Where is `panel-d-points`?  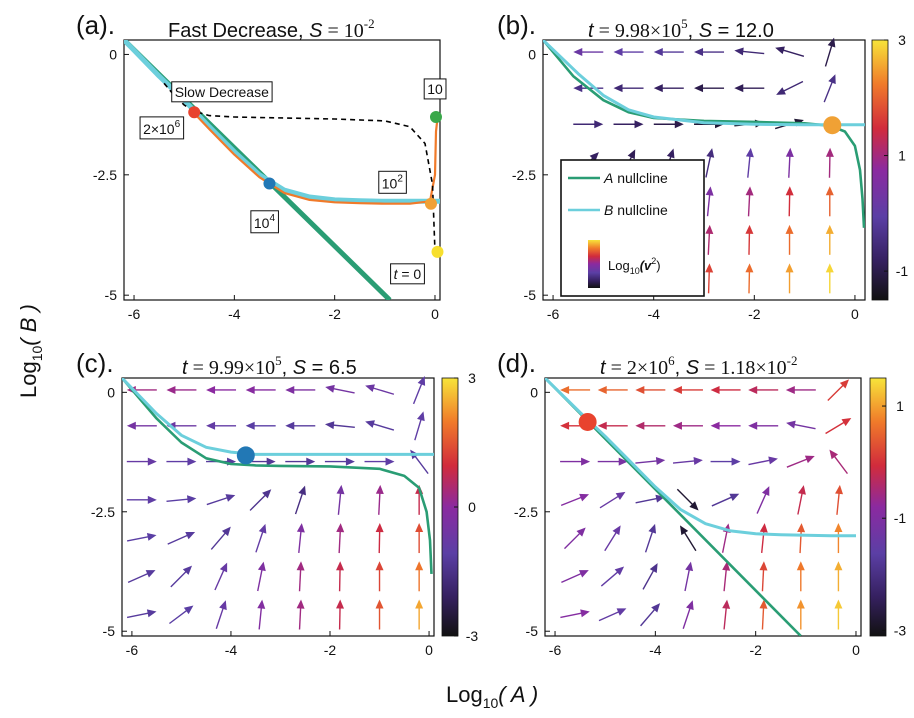 panel-d-points is located at coordinates (588, 422).